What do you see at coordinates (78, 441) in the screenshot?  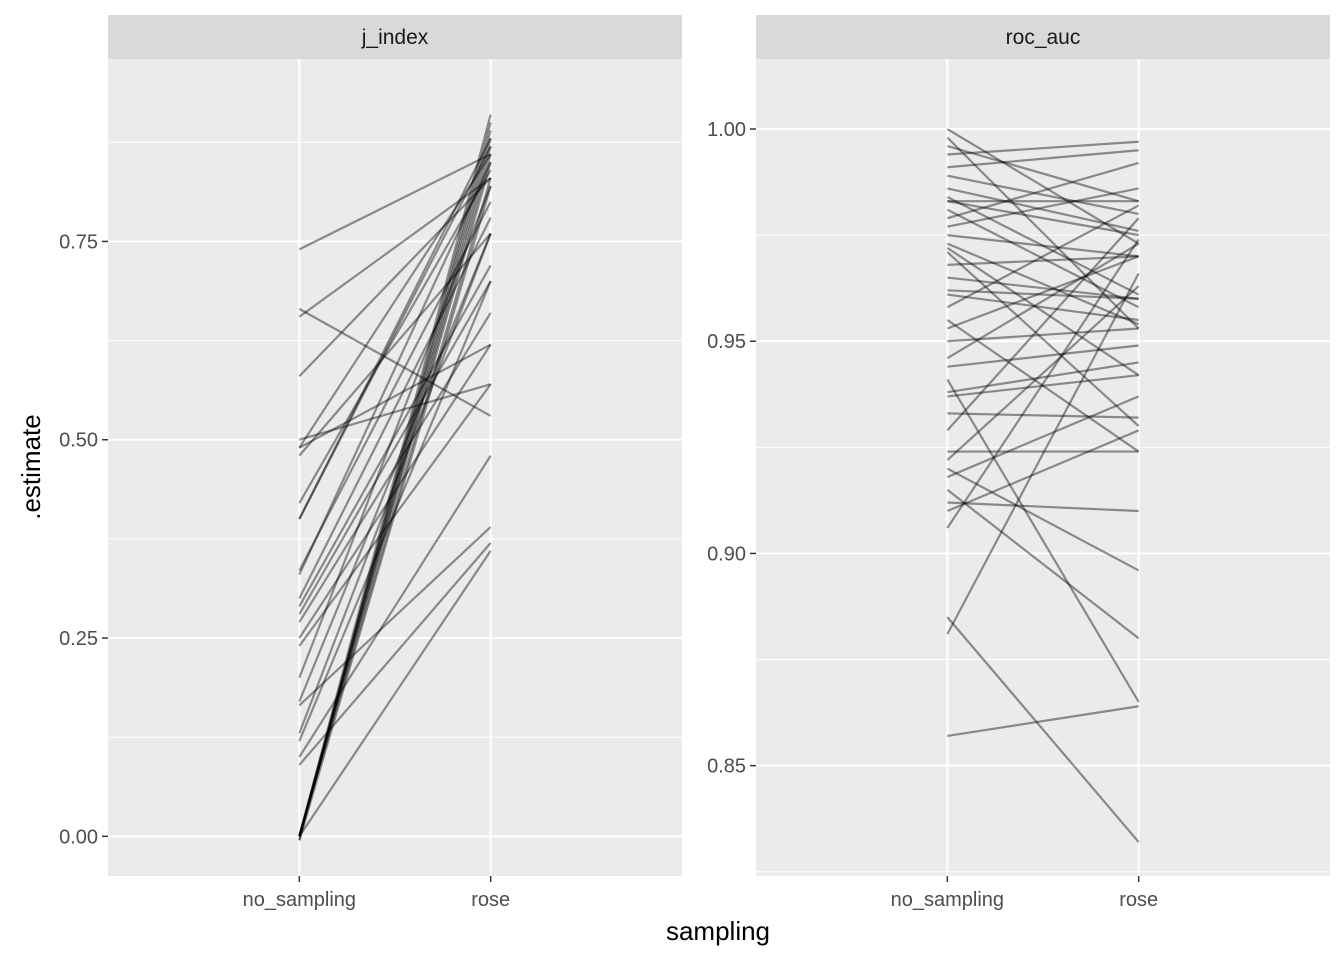 I see `y-tick-label: 0.50` at bounding box center [78, 441].